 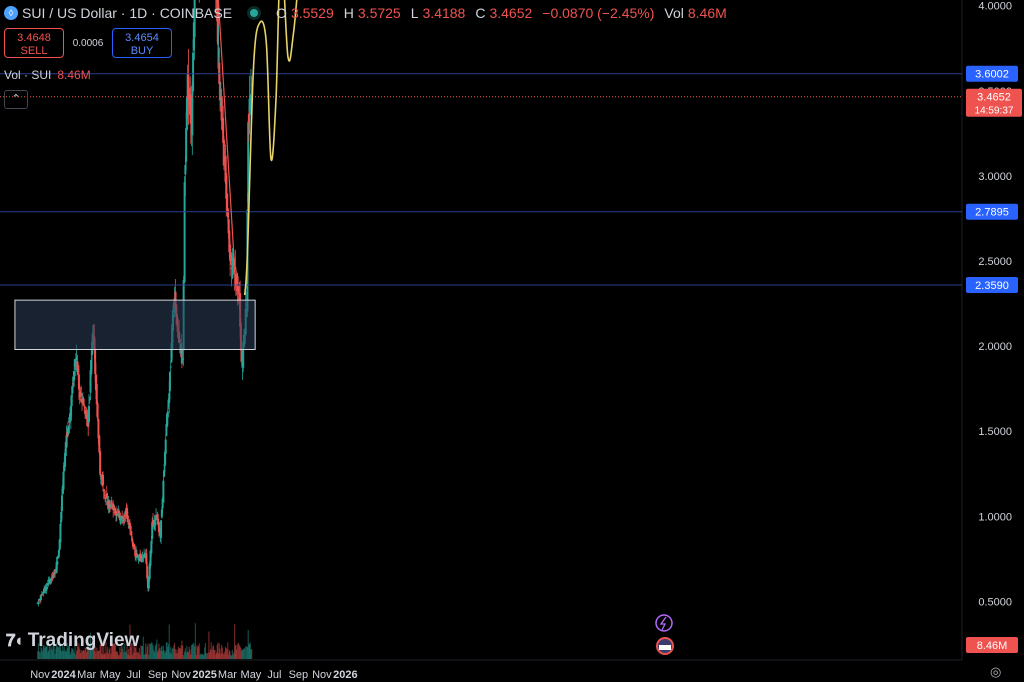 I want to click on collapse-chevron-icon: ⌃, so click(x=16, y=99).